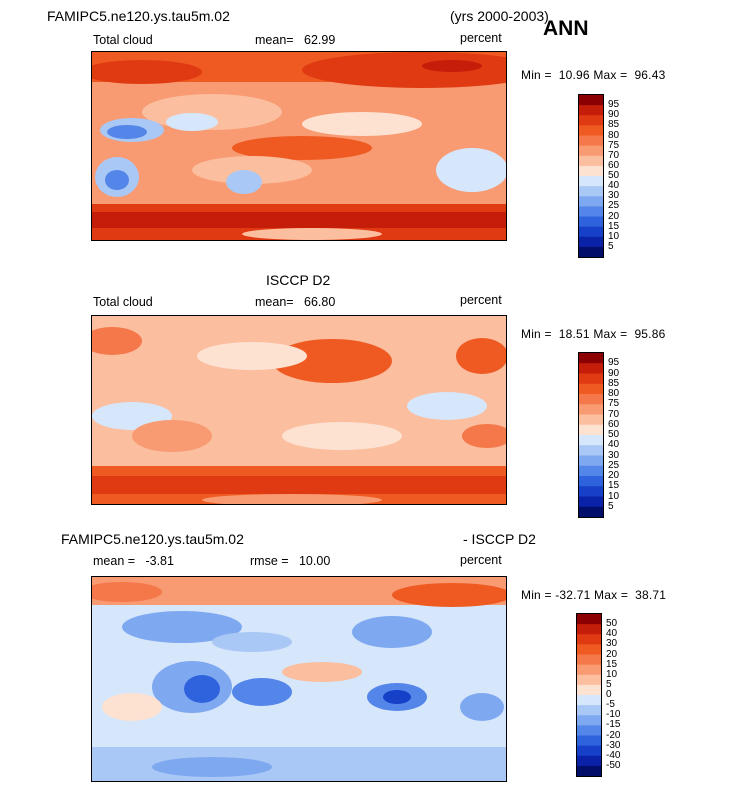 Image resolution: width=733 pixels, height=792 pixels. What do you see at coordinates (613, 725) in the screenshot?
I see `colorbar-tick-label: -15` at bounding box center [613, 725].